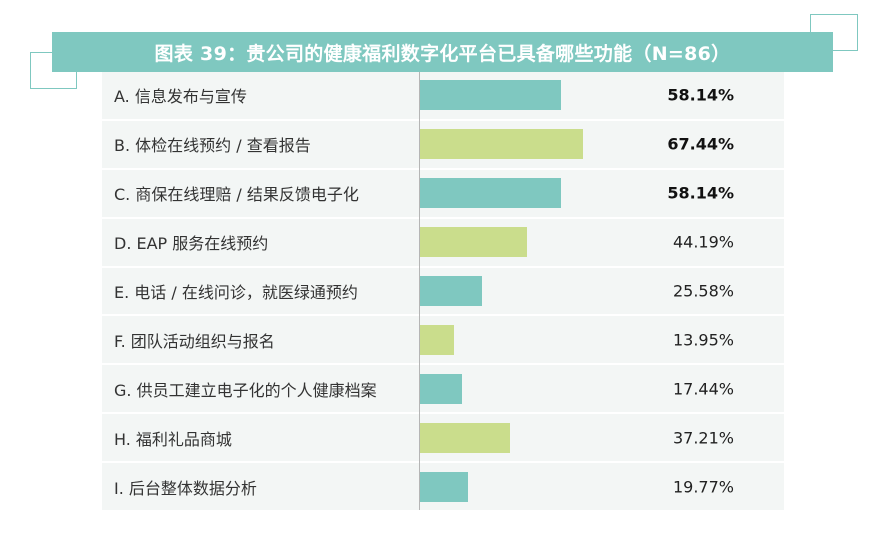 The height and width of the screenshot is (534, 876). What do you see at coordinates (700, 144) in the screenshot?
I see `value-label: 67.44%` at bounding box center [700, 144].